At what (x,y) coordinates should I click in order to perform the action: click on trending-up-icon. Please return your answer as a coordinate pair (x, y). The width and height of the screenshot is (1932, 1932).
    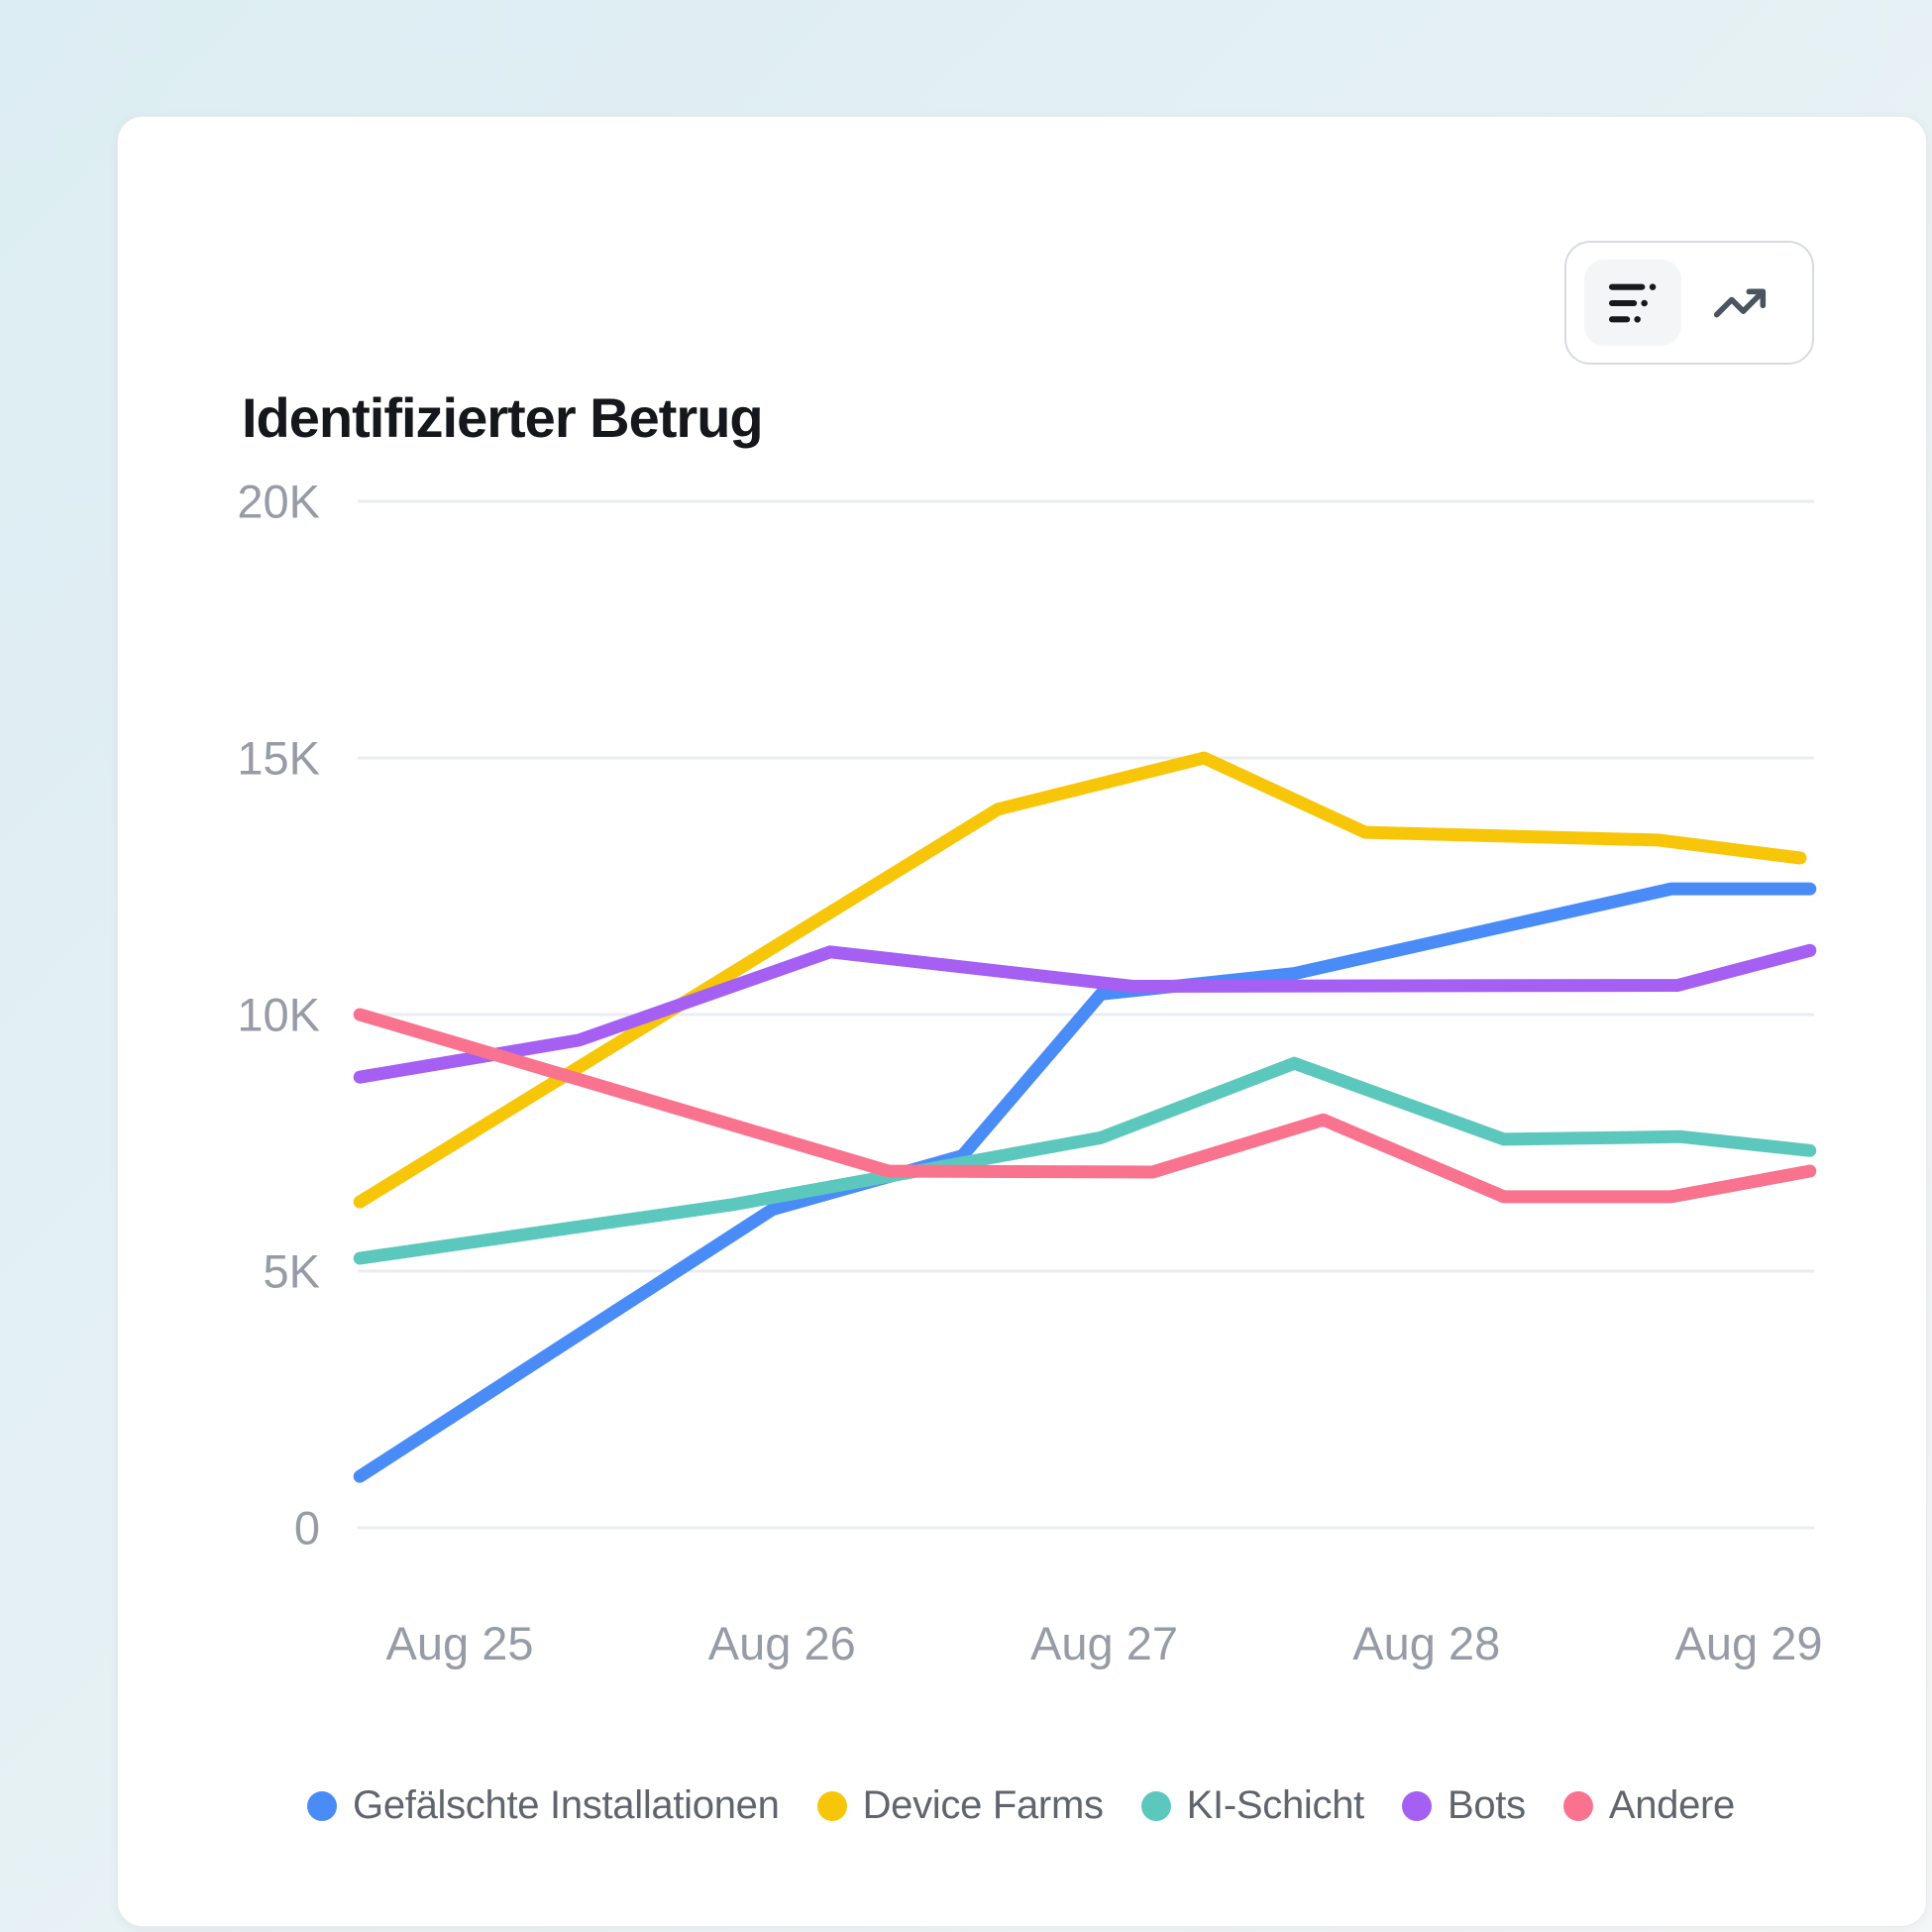
    Looking at the image, I should click on (1740, 302).